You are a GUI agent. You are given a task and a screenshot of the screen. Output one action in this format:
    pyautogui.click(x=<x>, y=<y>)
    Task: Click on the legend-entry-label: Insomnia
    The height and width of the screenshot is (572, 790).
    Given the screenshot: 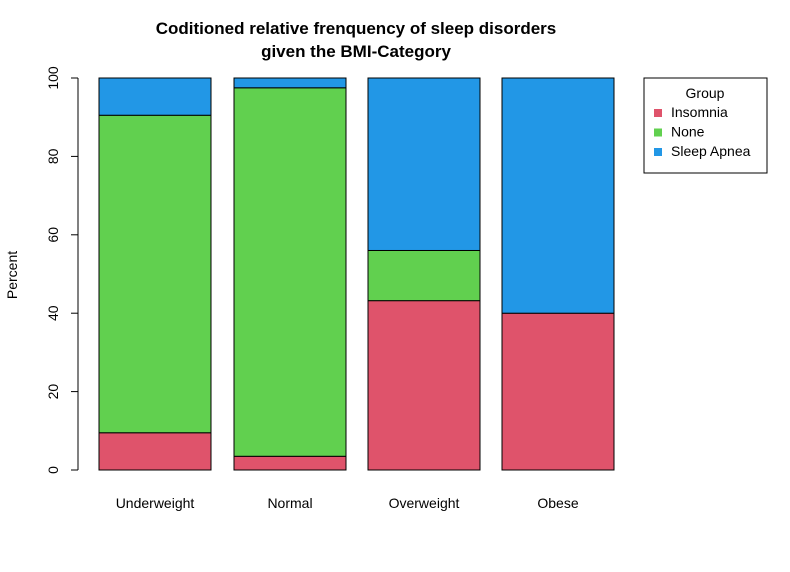 What is the action you would take?
    pyautogui.click(x=699, y=112)
    